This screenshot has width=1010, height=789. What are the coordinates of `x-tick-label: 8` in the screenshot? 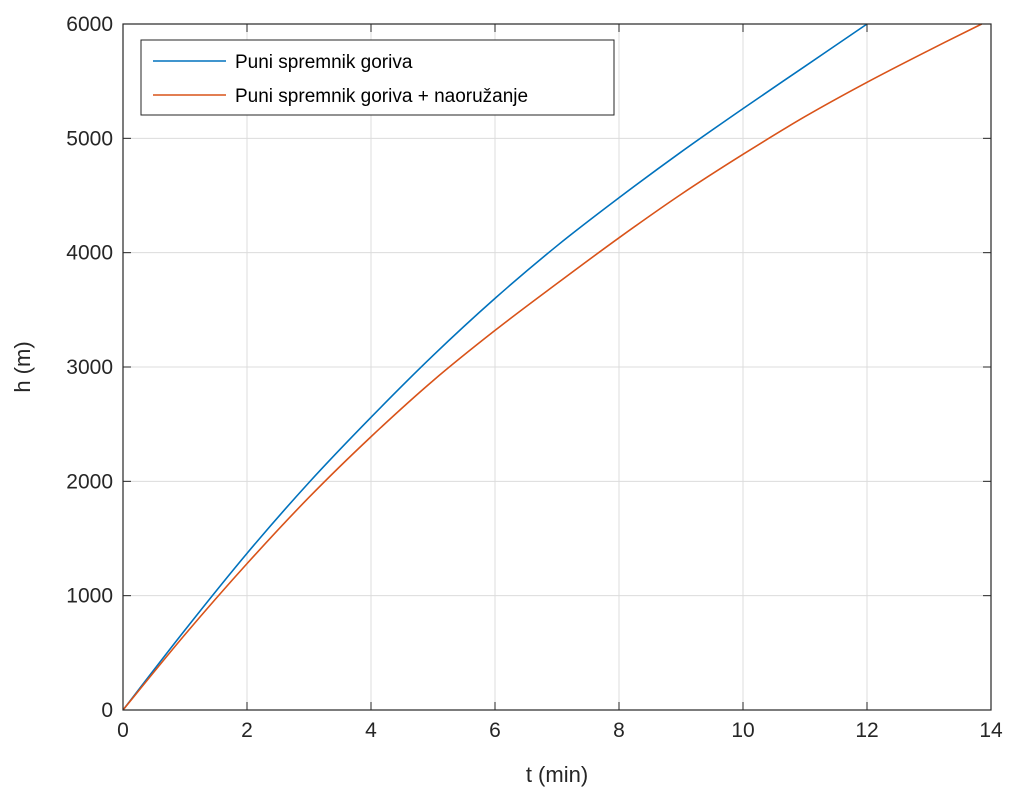 It's located at (619, 730).